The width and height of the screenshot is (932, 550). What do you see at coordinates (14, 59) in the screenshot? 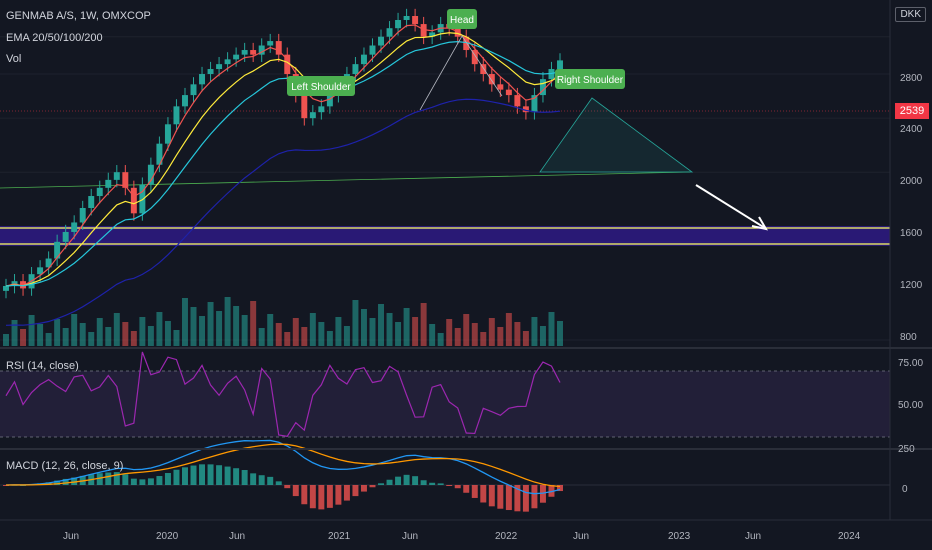
I see `volume-legend: Vol` at bounding box center [14, 59].